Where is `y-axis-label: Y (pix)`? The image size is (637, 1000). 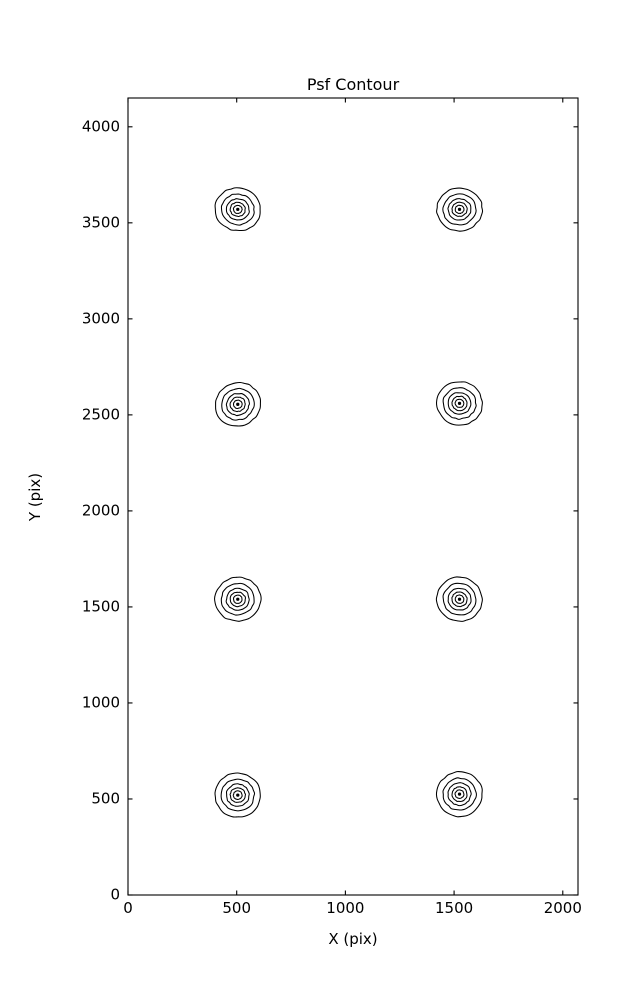
y-axis-label: Y (pix) is located at coordinates (35, 497).